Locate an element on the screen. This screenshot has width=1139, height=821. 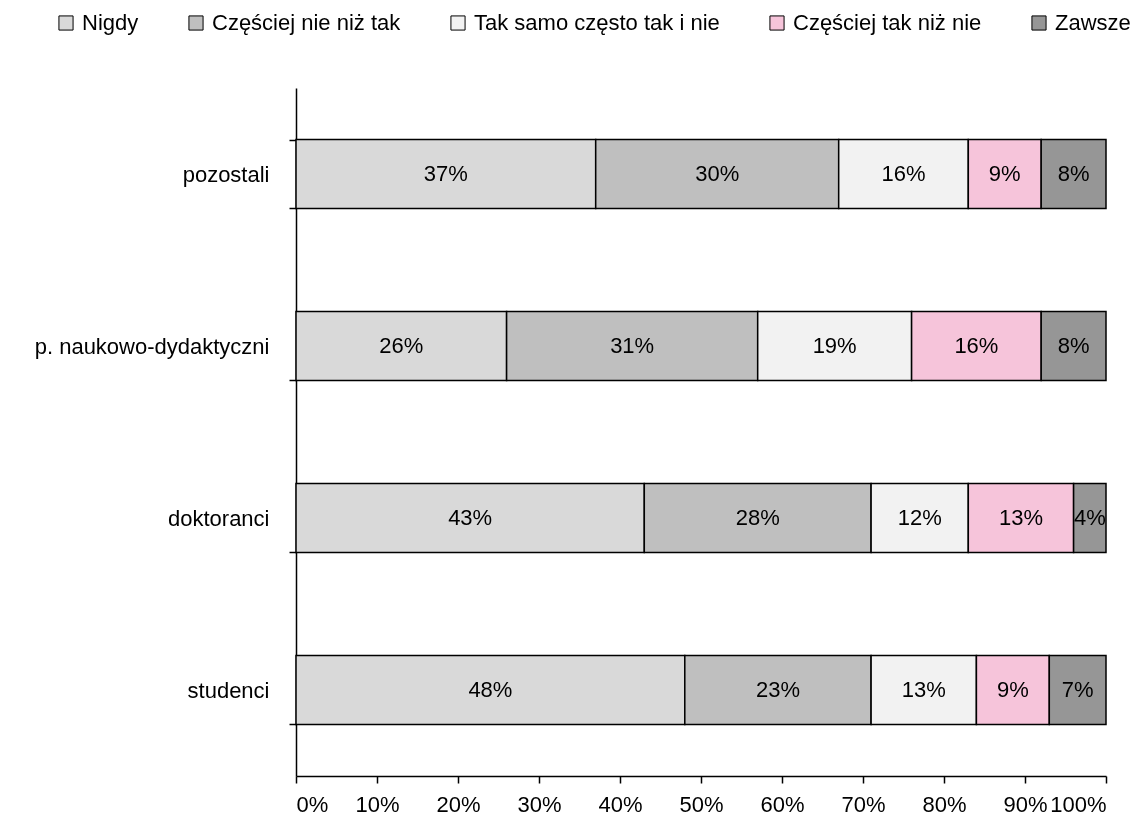
data-label: 48% is located at coordinates (490, 689).